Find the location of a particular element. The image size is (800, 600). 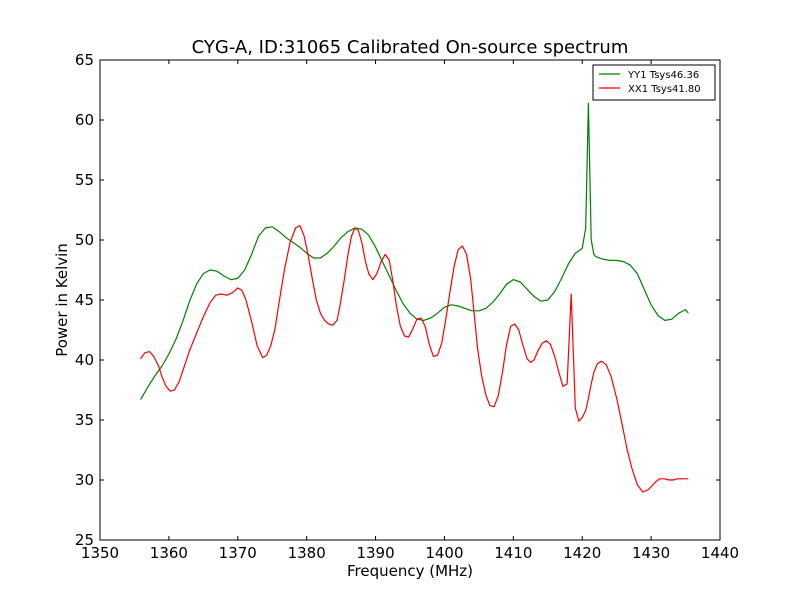

x-tick-label: 1400 is located at coordinates (444, 553).